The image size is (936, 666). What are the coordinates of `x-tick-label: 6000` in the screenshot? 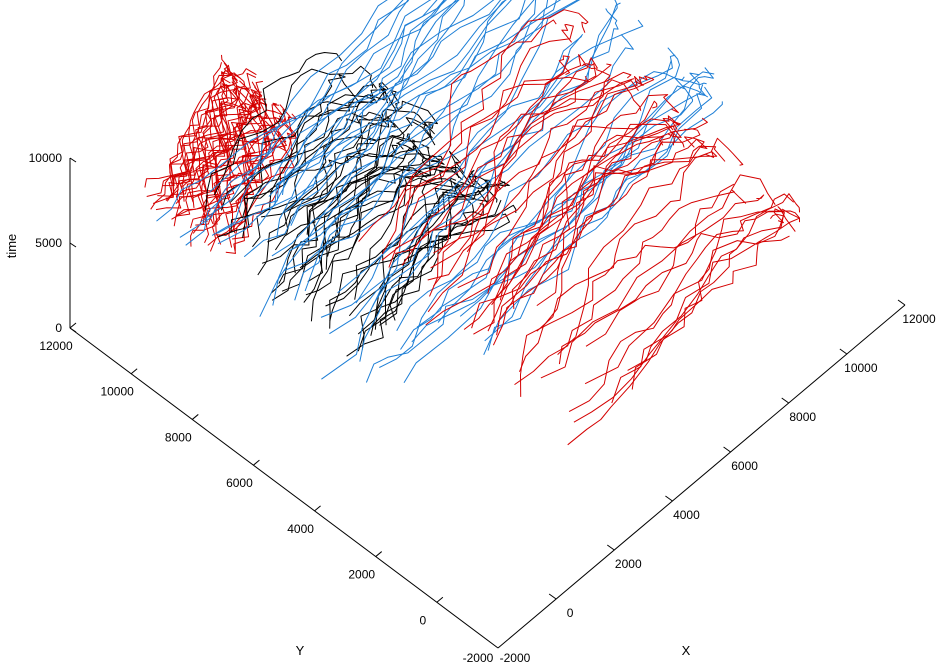 It's located at (744, 466).